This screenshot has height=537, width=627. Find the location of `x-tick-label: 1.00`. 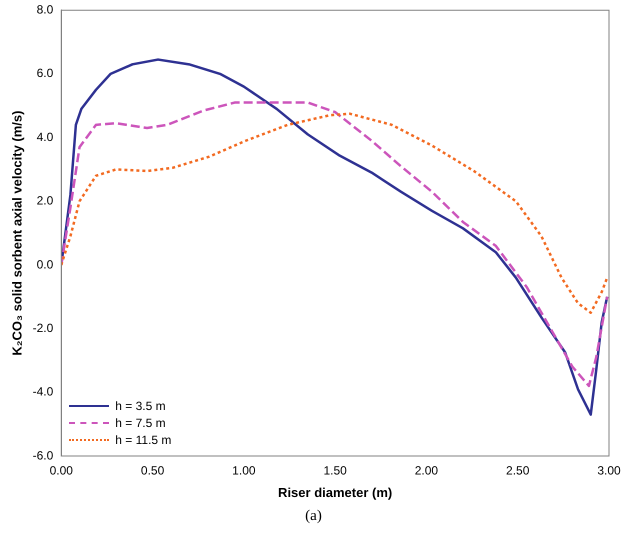

x-tick-label: 1.00 is located at coordinates (244, 471).